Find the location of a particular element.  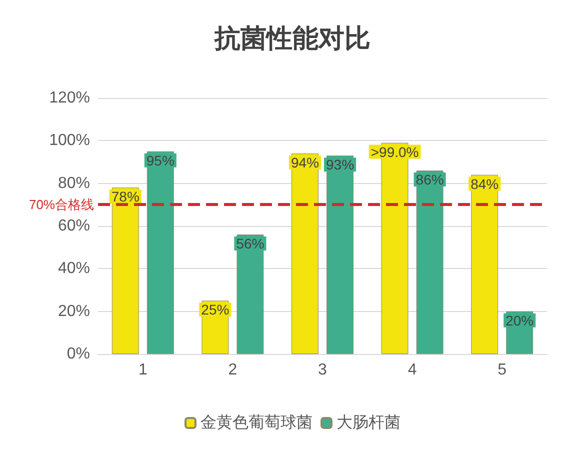

data-label: 20% is located at coordinates (520, 320).